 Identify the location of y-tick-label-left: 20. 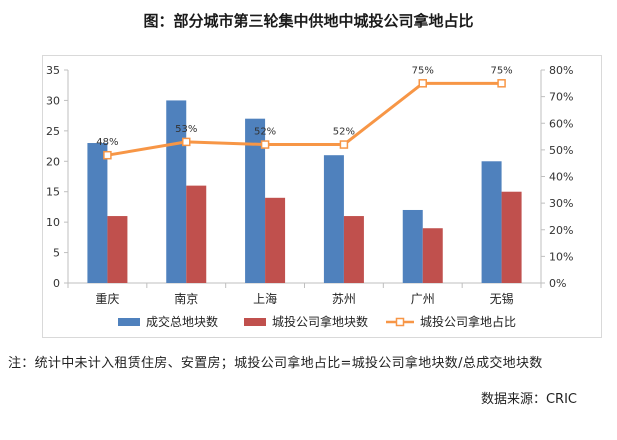
(53, 161).